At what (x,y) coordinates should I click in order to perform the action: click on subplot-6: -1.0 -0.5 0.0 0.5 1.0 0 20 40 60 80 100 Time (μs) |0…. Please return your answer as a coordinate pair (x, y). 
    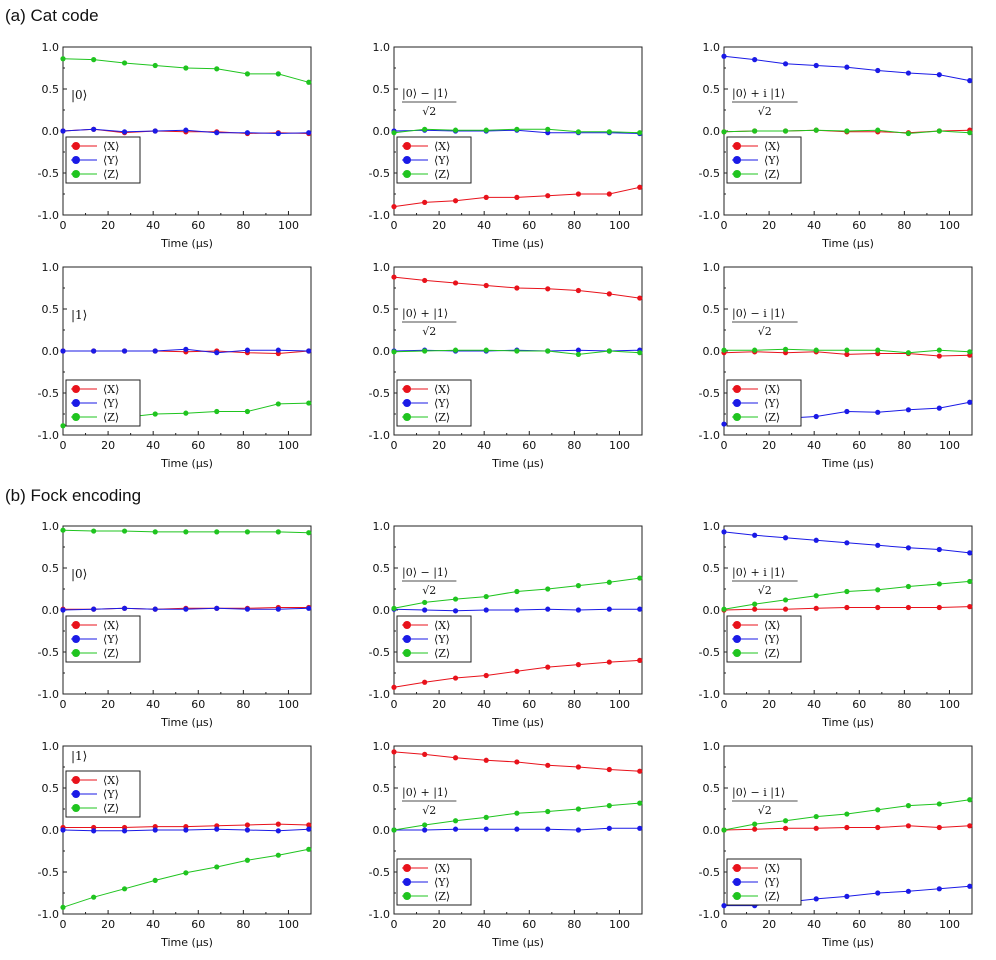
    Looking at the image, I should click on (836, 365).